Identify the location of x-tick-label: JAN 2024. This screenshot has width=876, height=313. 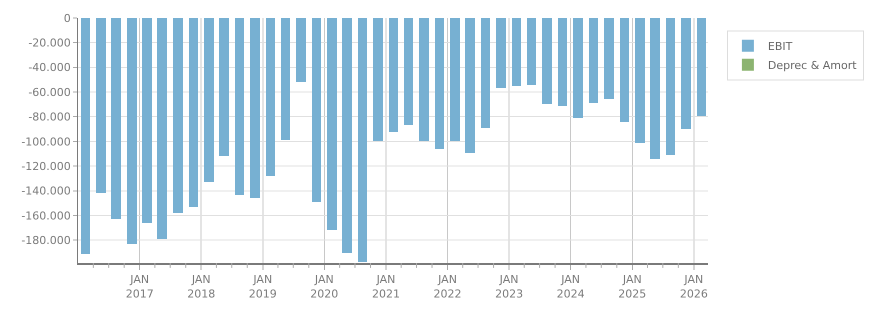
(570, 286).